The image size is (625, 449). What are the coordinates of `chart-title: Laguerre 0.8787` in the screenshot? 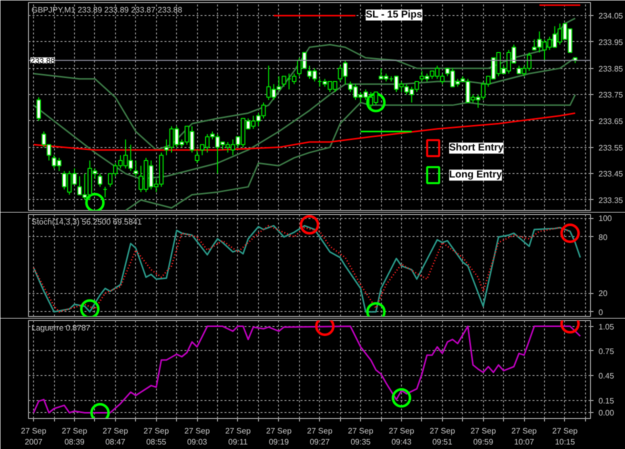 It's located at (61, 328).